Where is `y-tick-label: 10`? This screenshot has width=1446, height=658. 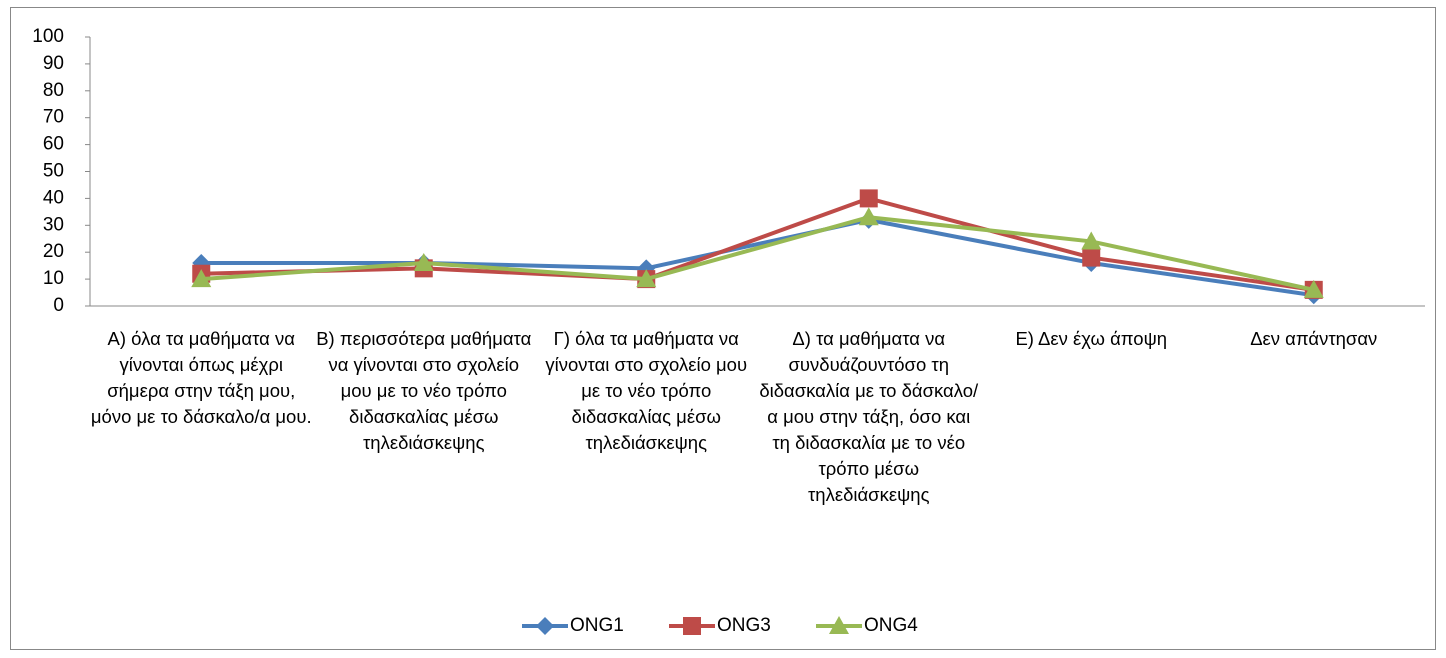 y-tick-label: 10 is located at coordinates (53, 278).